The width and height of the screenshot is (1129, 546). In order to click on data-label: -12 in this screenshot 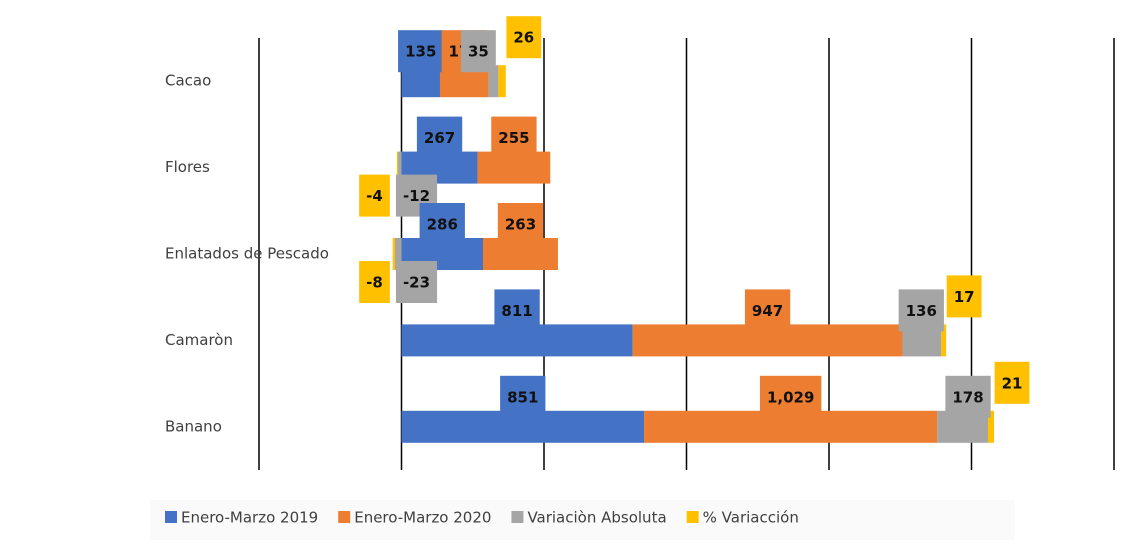, I will do `click(416, 196)`.